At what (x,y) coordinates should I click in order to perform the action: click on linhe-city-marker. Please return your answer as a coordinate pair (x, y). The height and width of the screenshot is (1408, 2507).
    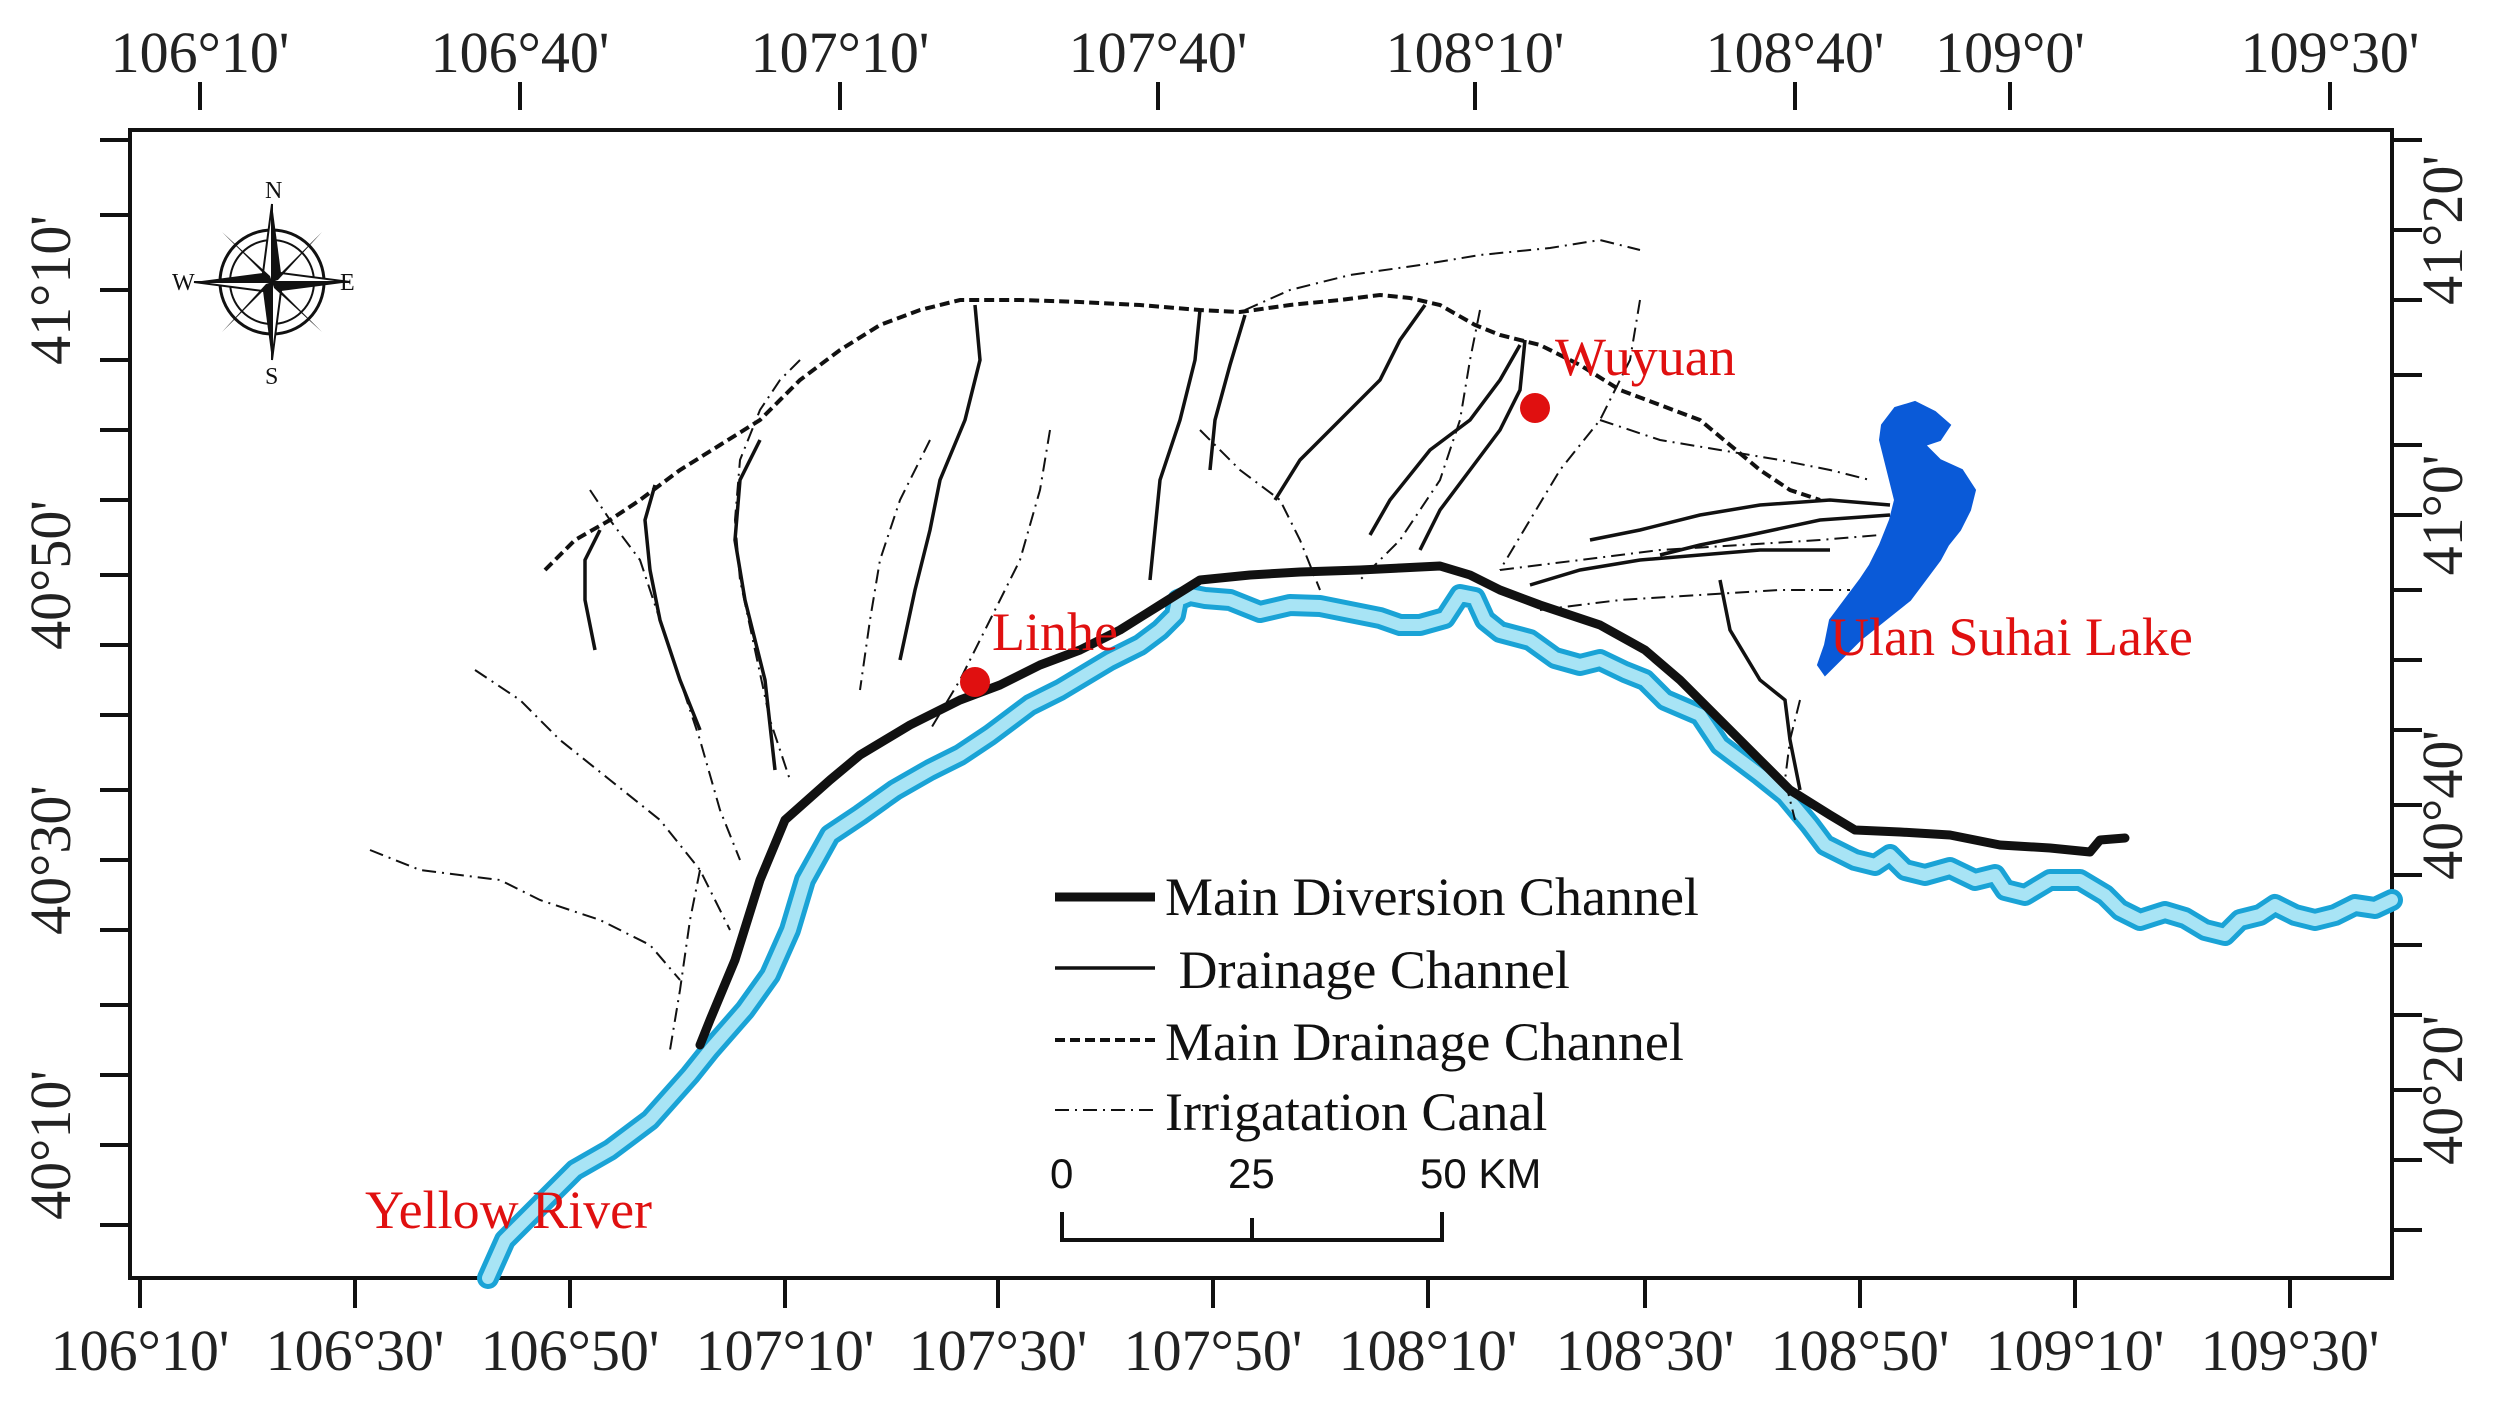
    Looking at the image, I should click on (975, 682).